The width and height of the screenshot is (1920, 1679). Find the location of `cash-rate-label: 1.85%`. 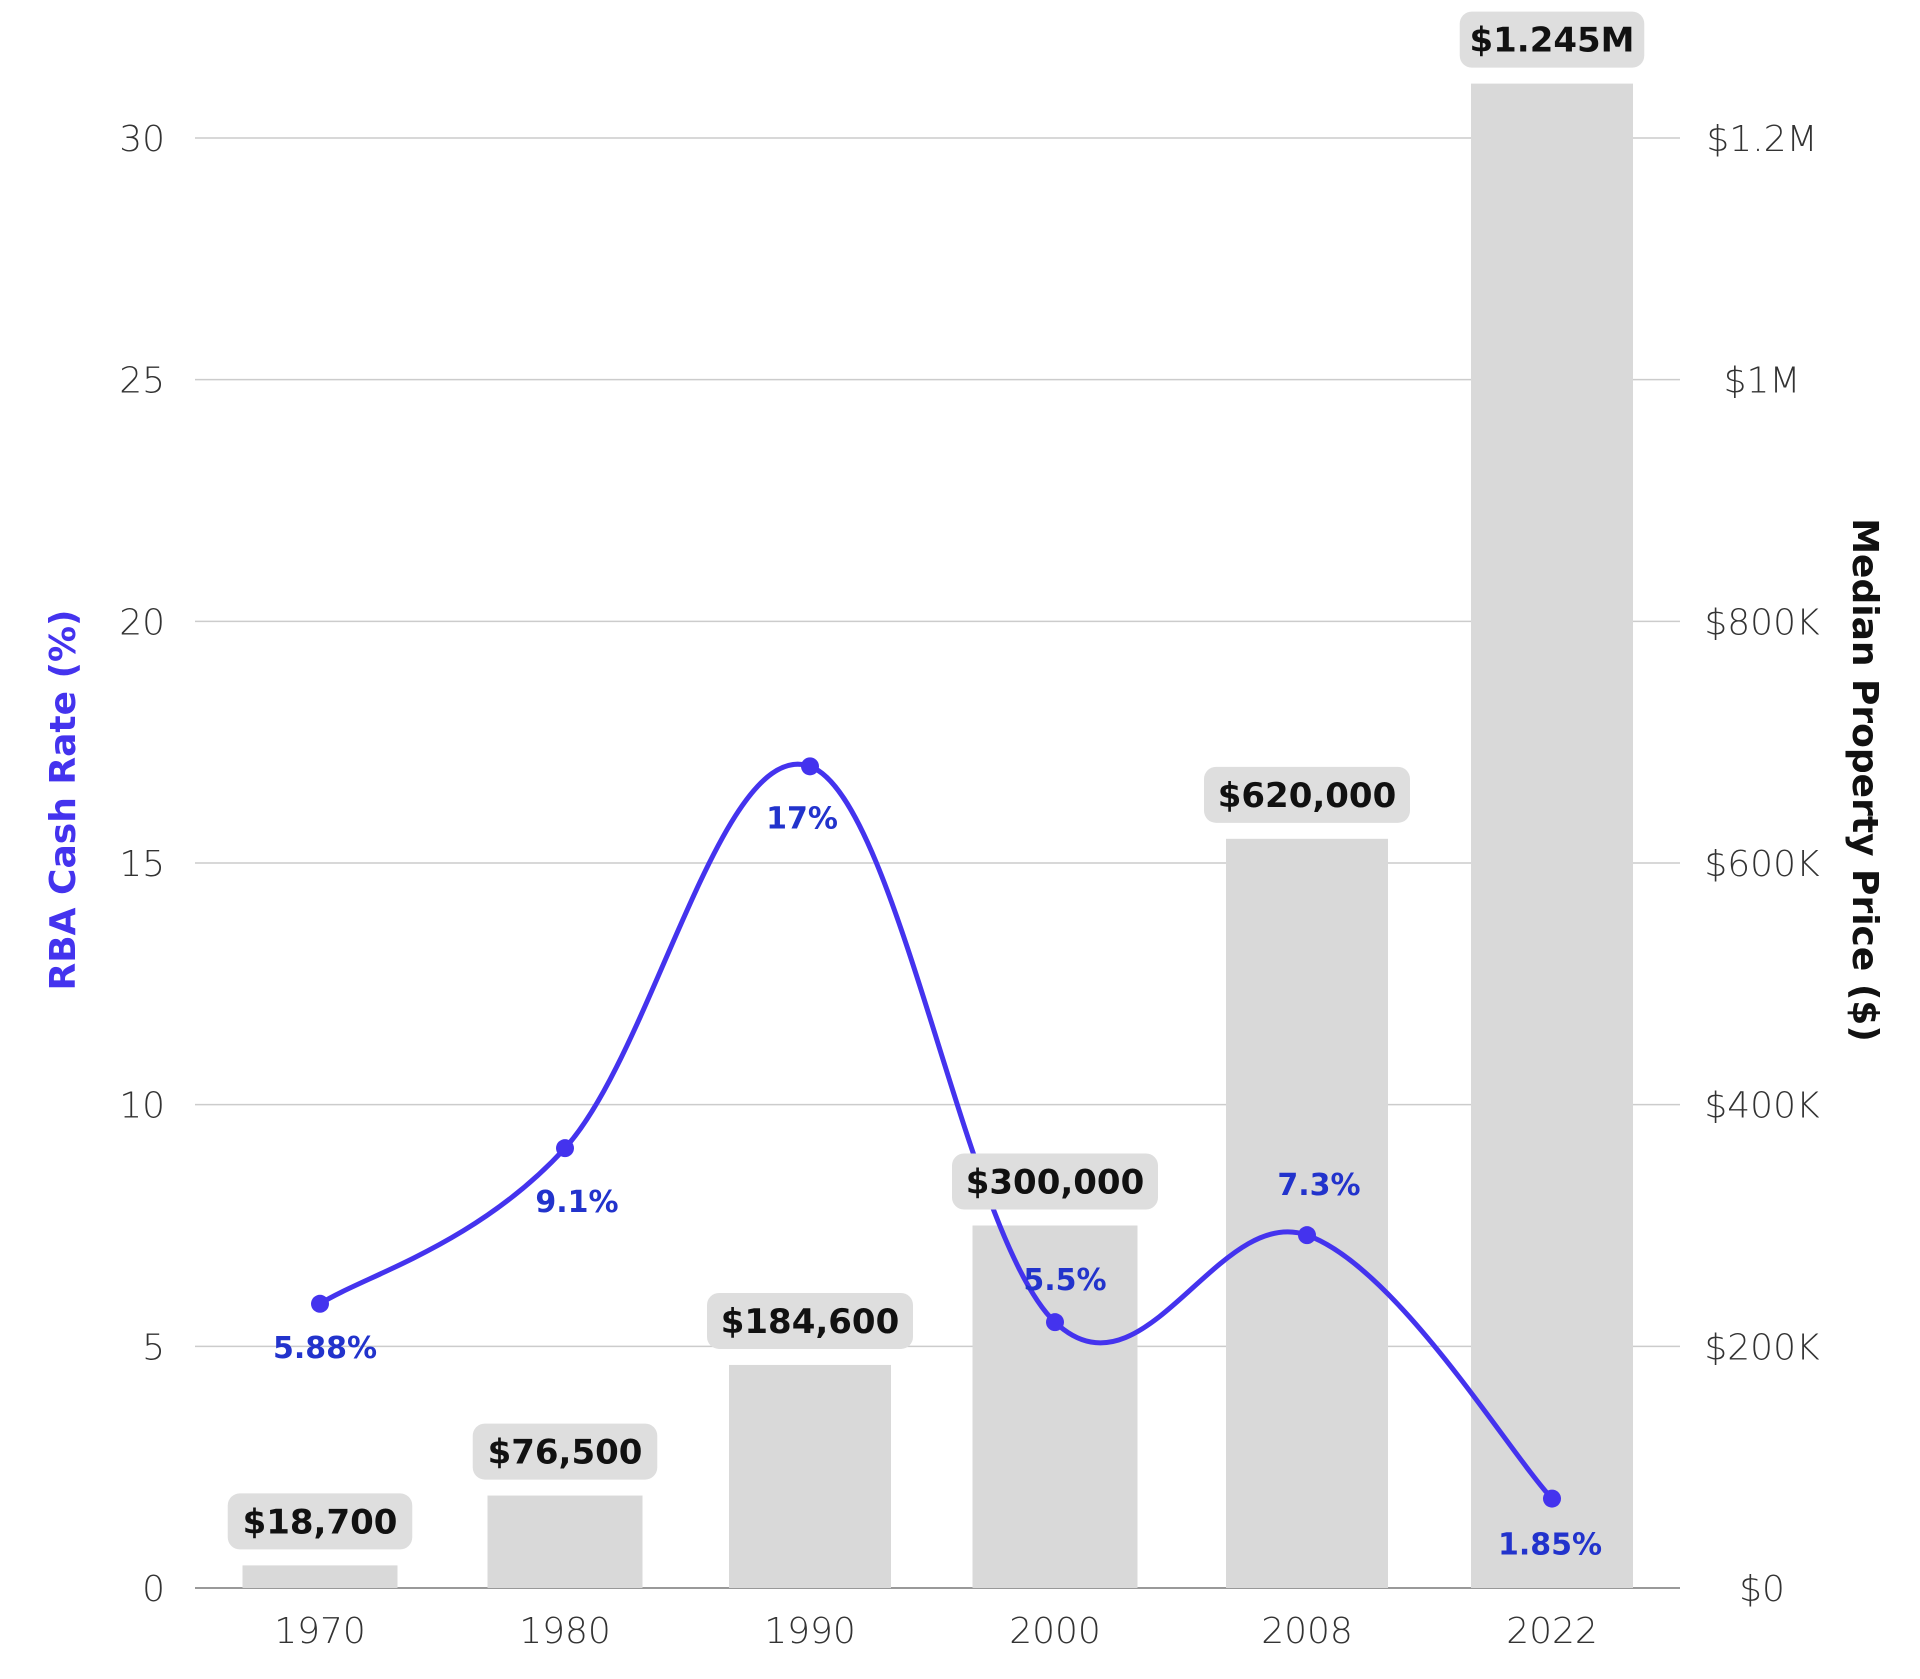

cash-rate-label: 1.85% is located at coordinates (1550, 1545).